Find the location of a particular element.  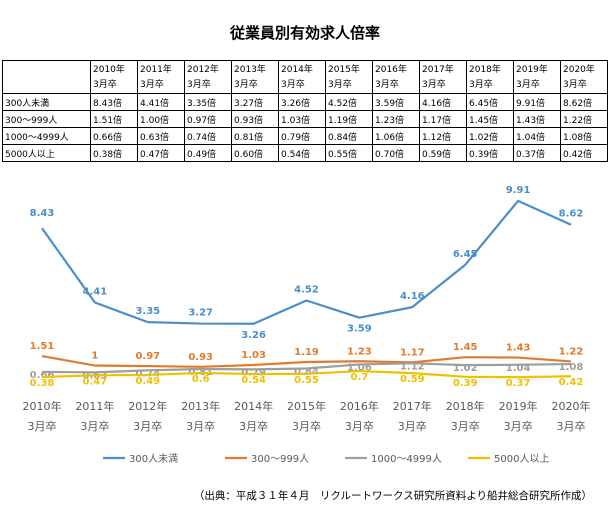

table-cell: 0.42倍 is located at coordinates (584, 153).